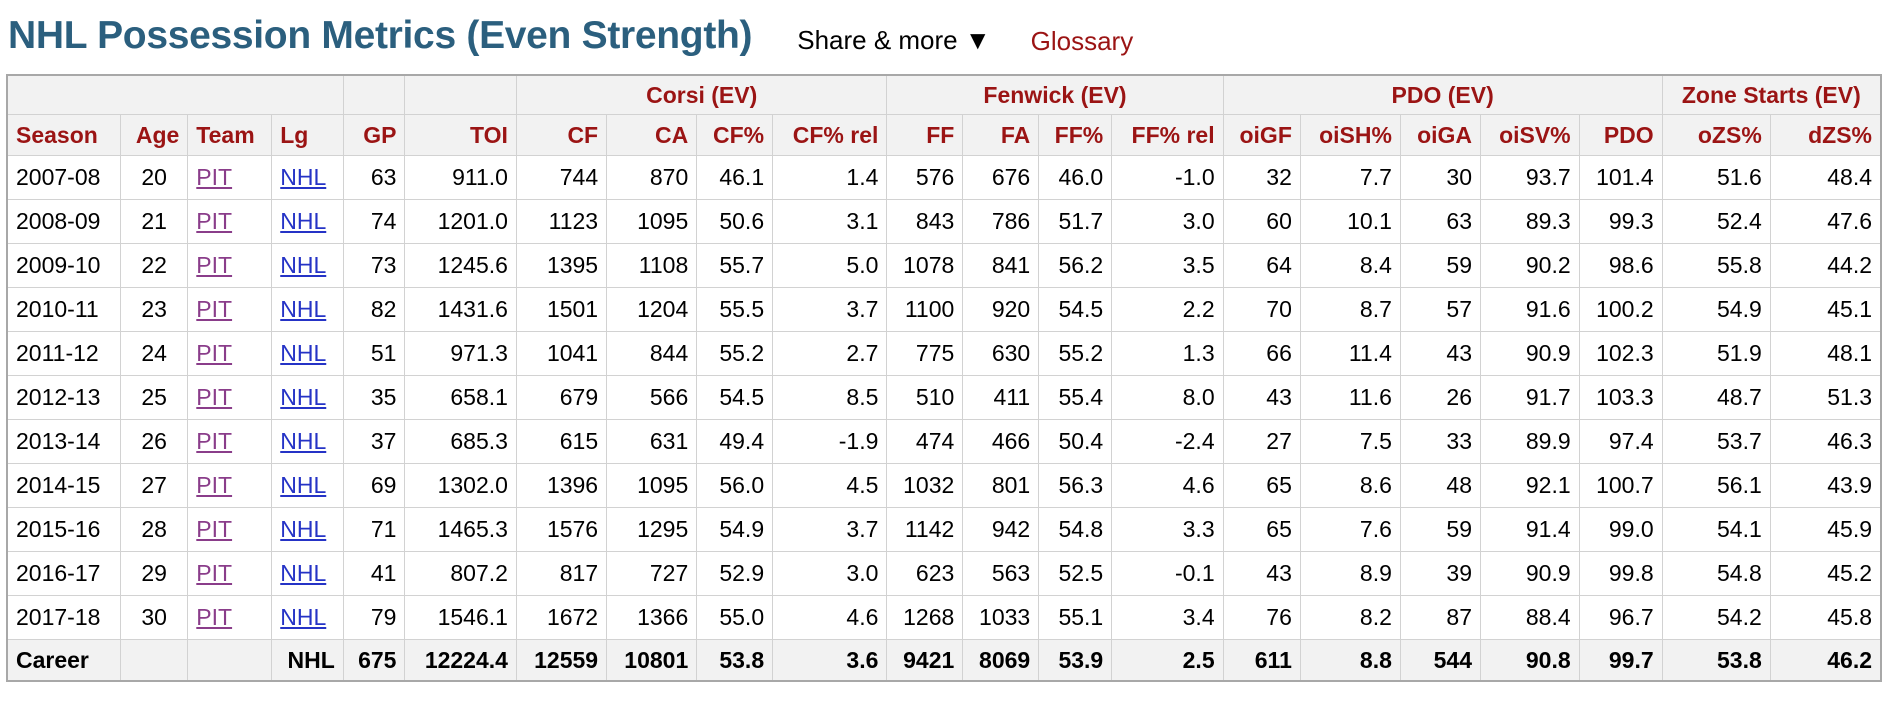 The height and width of the screenshot is (709, 1889). I want to click on column-header-dzs-pct: dZS%, so click(1825, 135).